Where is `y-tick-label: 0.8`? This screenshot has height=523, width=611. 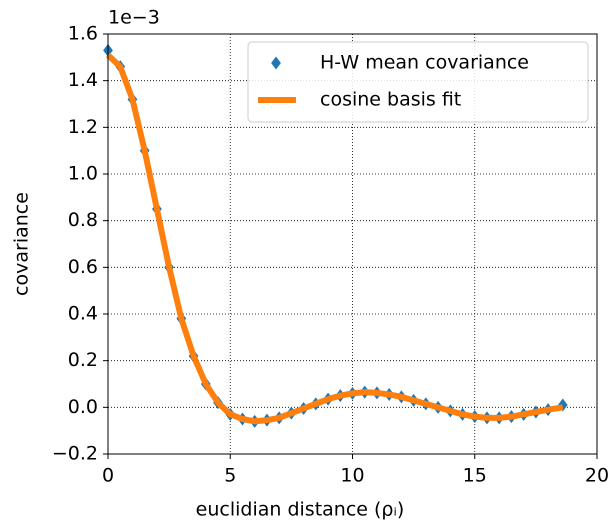 y-tick-label: 0.8 is located at coordinates (83, 220).